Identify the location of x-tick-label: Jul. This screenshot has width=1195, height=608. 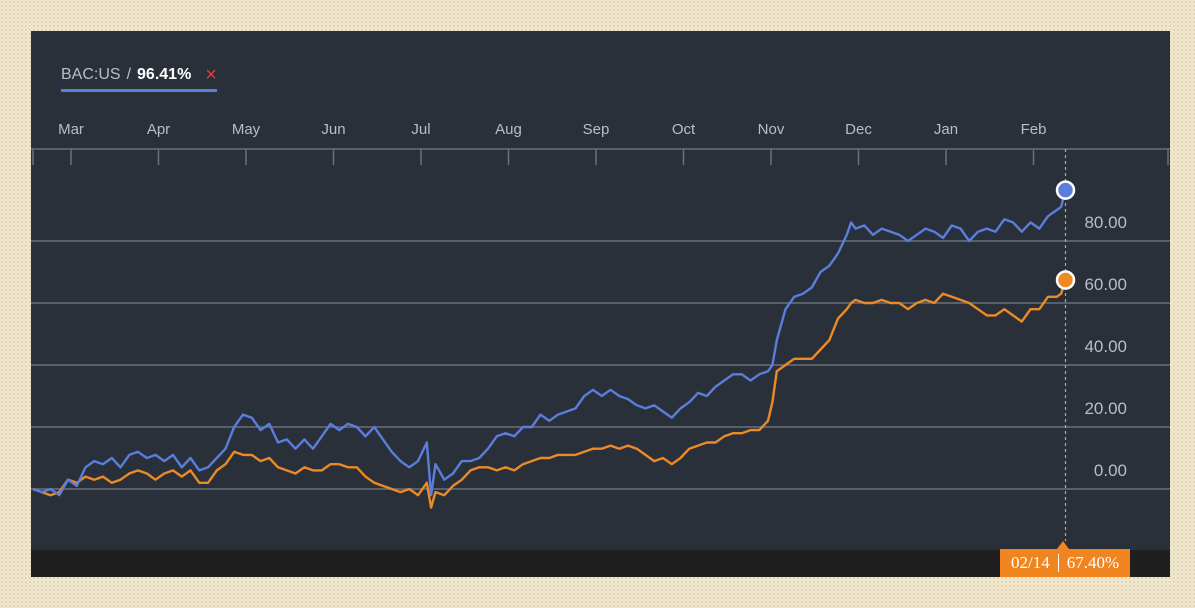
(420, 129).